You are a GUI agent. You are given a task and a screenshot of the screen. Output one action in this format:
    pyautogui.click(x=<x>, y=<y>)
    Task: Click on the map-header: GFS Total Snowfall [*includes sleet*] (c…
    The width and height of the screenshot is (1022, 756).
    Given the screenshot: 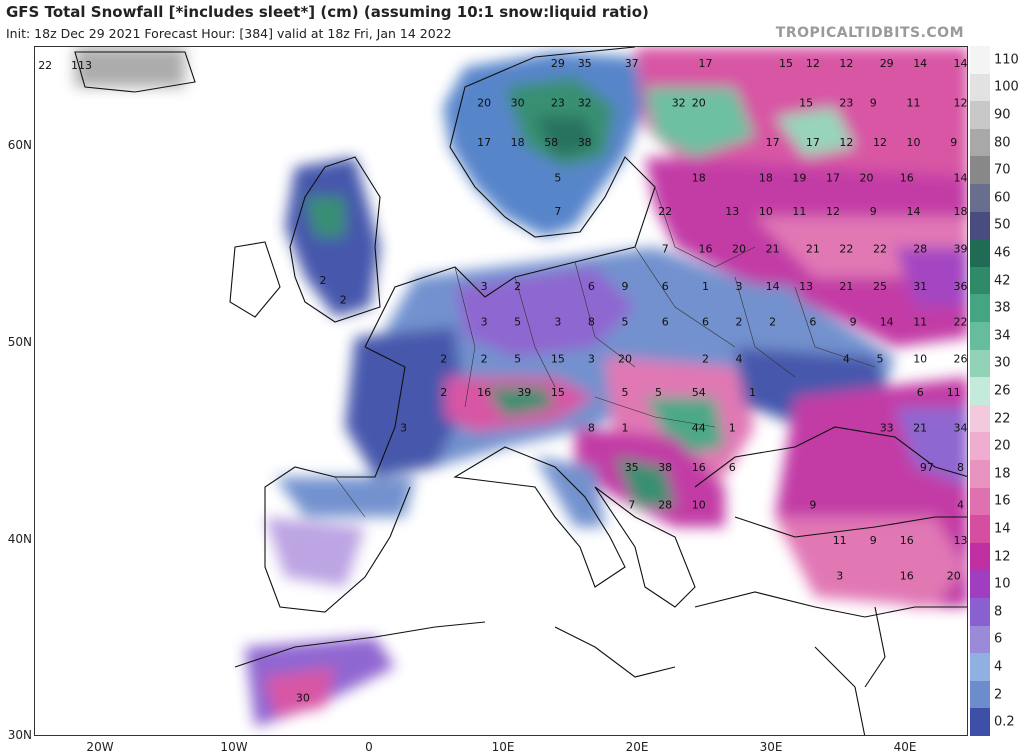 What is the action you would take?
    pyautogui.click(x=510, y=23)
    